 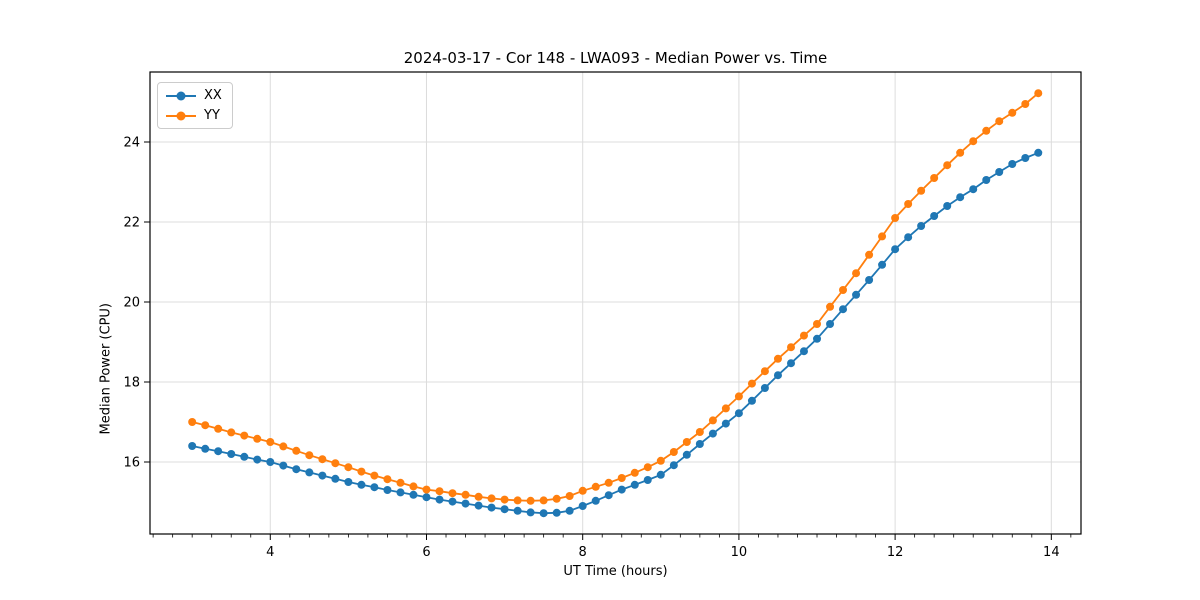 I want to click on x-tick-label: 4, so click(x=270, y=552).